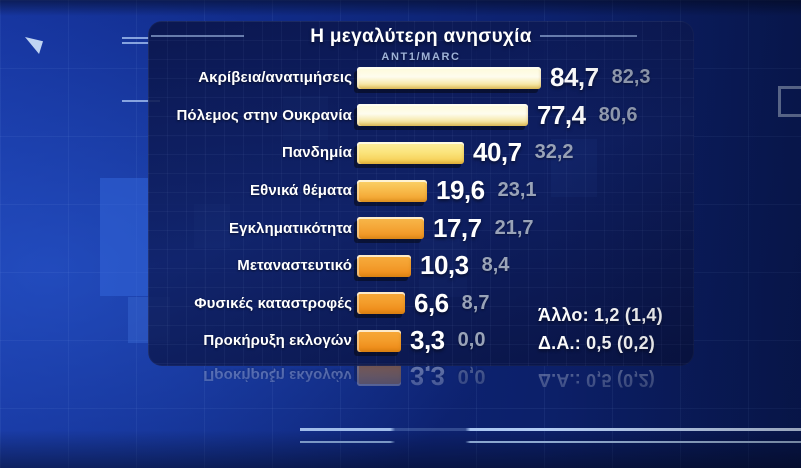  What do you see at coordinates (600, 315) in the screenshot?
I see `note-other: Άλλο: 1,2 (1,4)` at bounding box center [600, 315].